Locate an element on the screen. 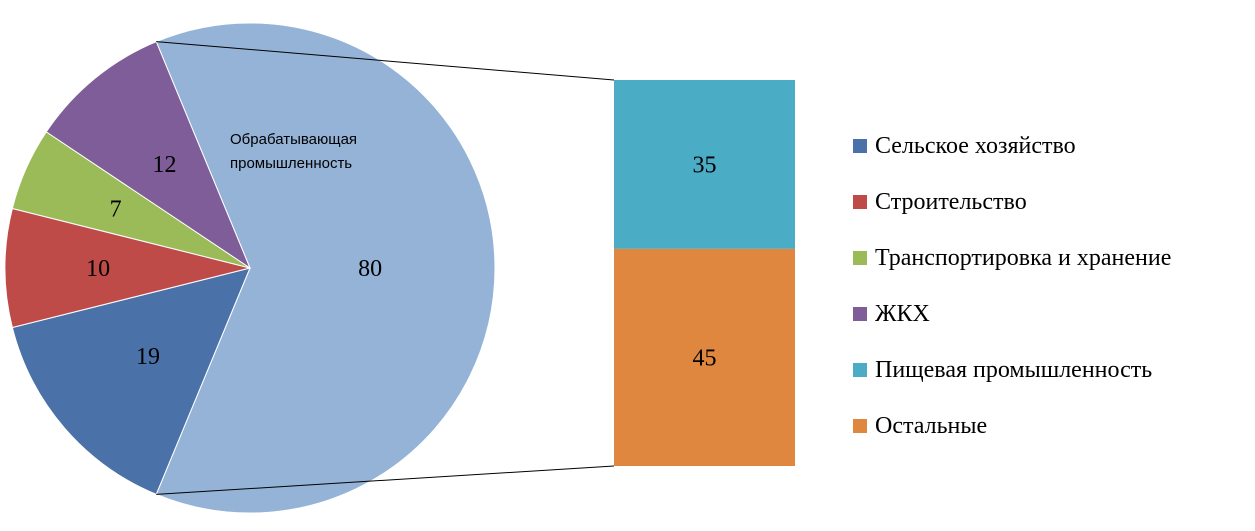  bar-segment-food-industry is located at coordinates (704, 164).